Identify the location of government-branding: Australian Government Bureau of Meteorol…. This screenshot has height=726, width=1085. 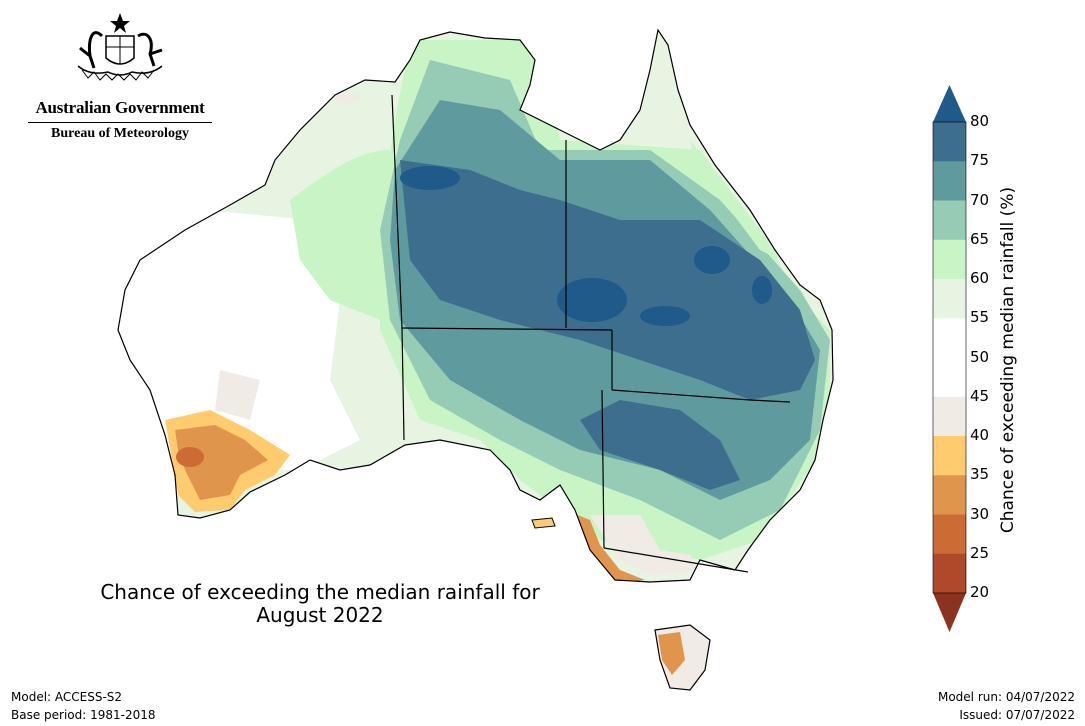
(120, 76).